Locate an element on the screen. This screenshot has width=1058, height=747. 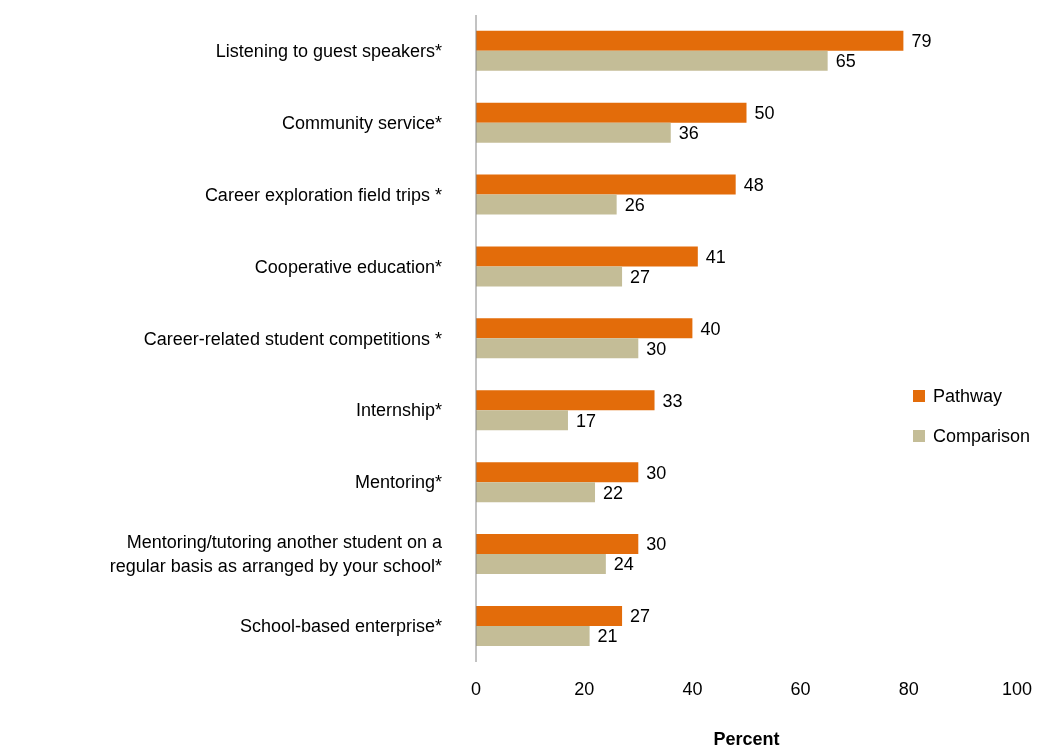
data-label: 40 is located at coordinates (710, 328).